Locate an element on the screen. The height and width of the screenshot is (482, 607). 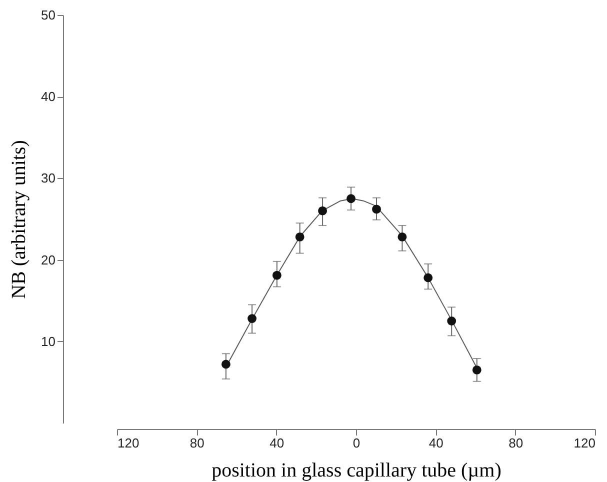
y-tick-label: 40 is located at coordinates (48, 96).